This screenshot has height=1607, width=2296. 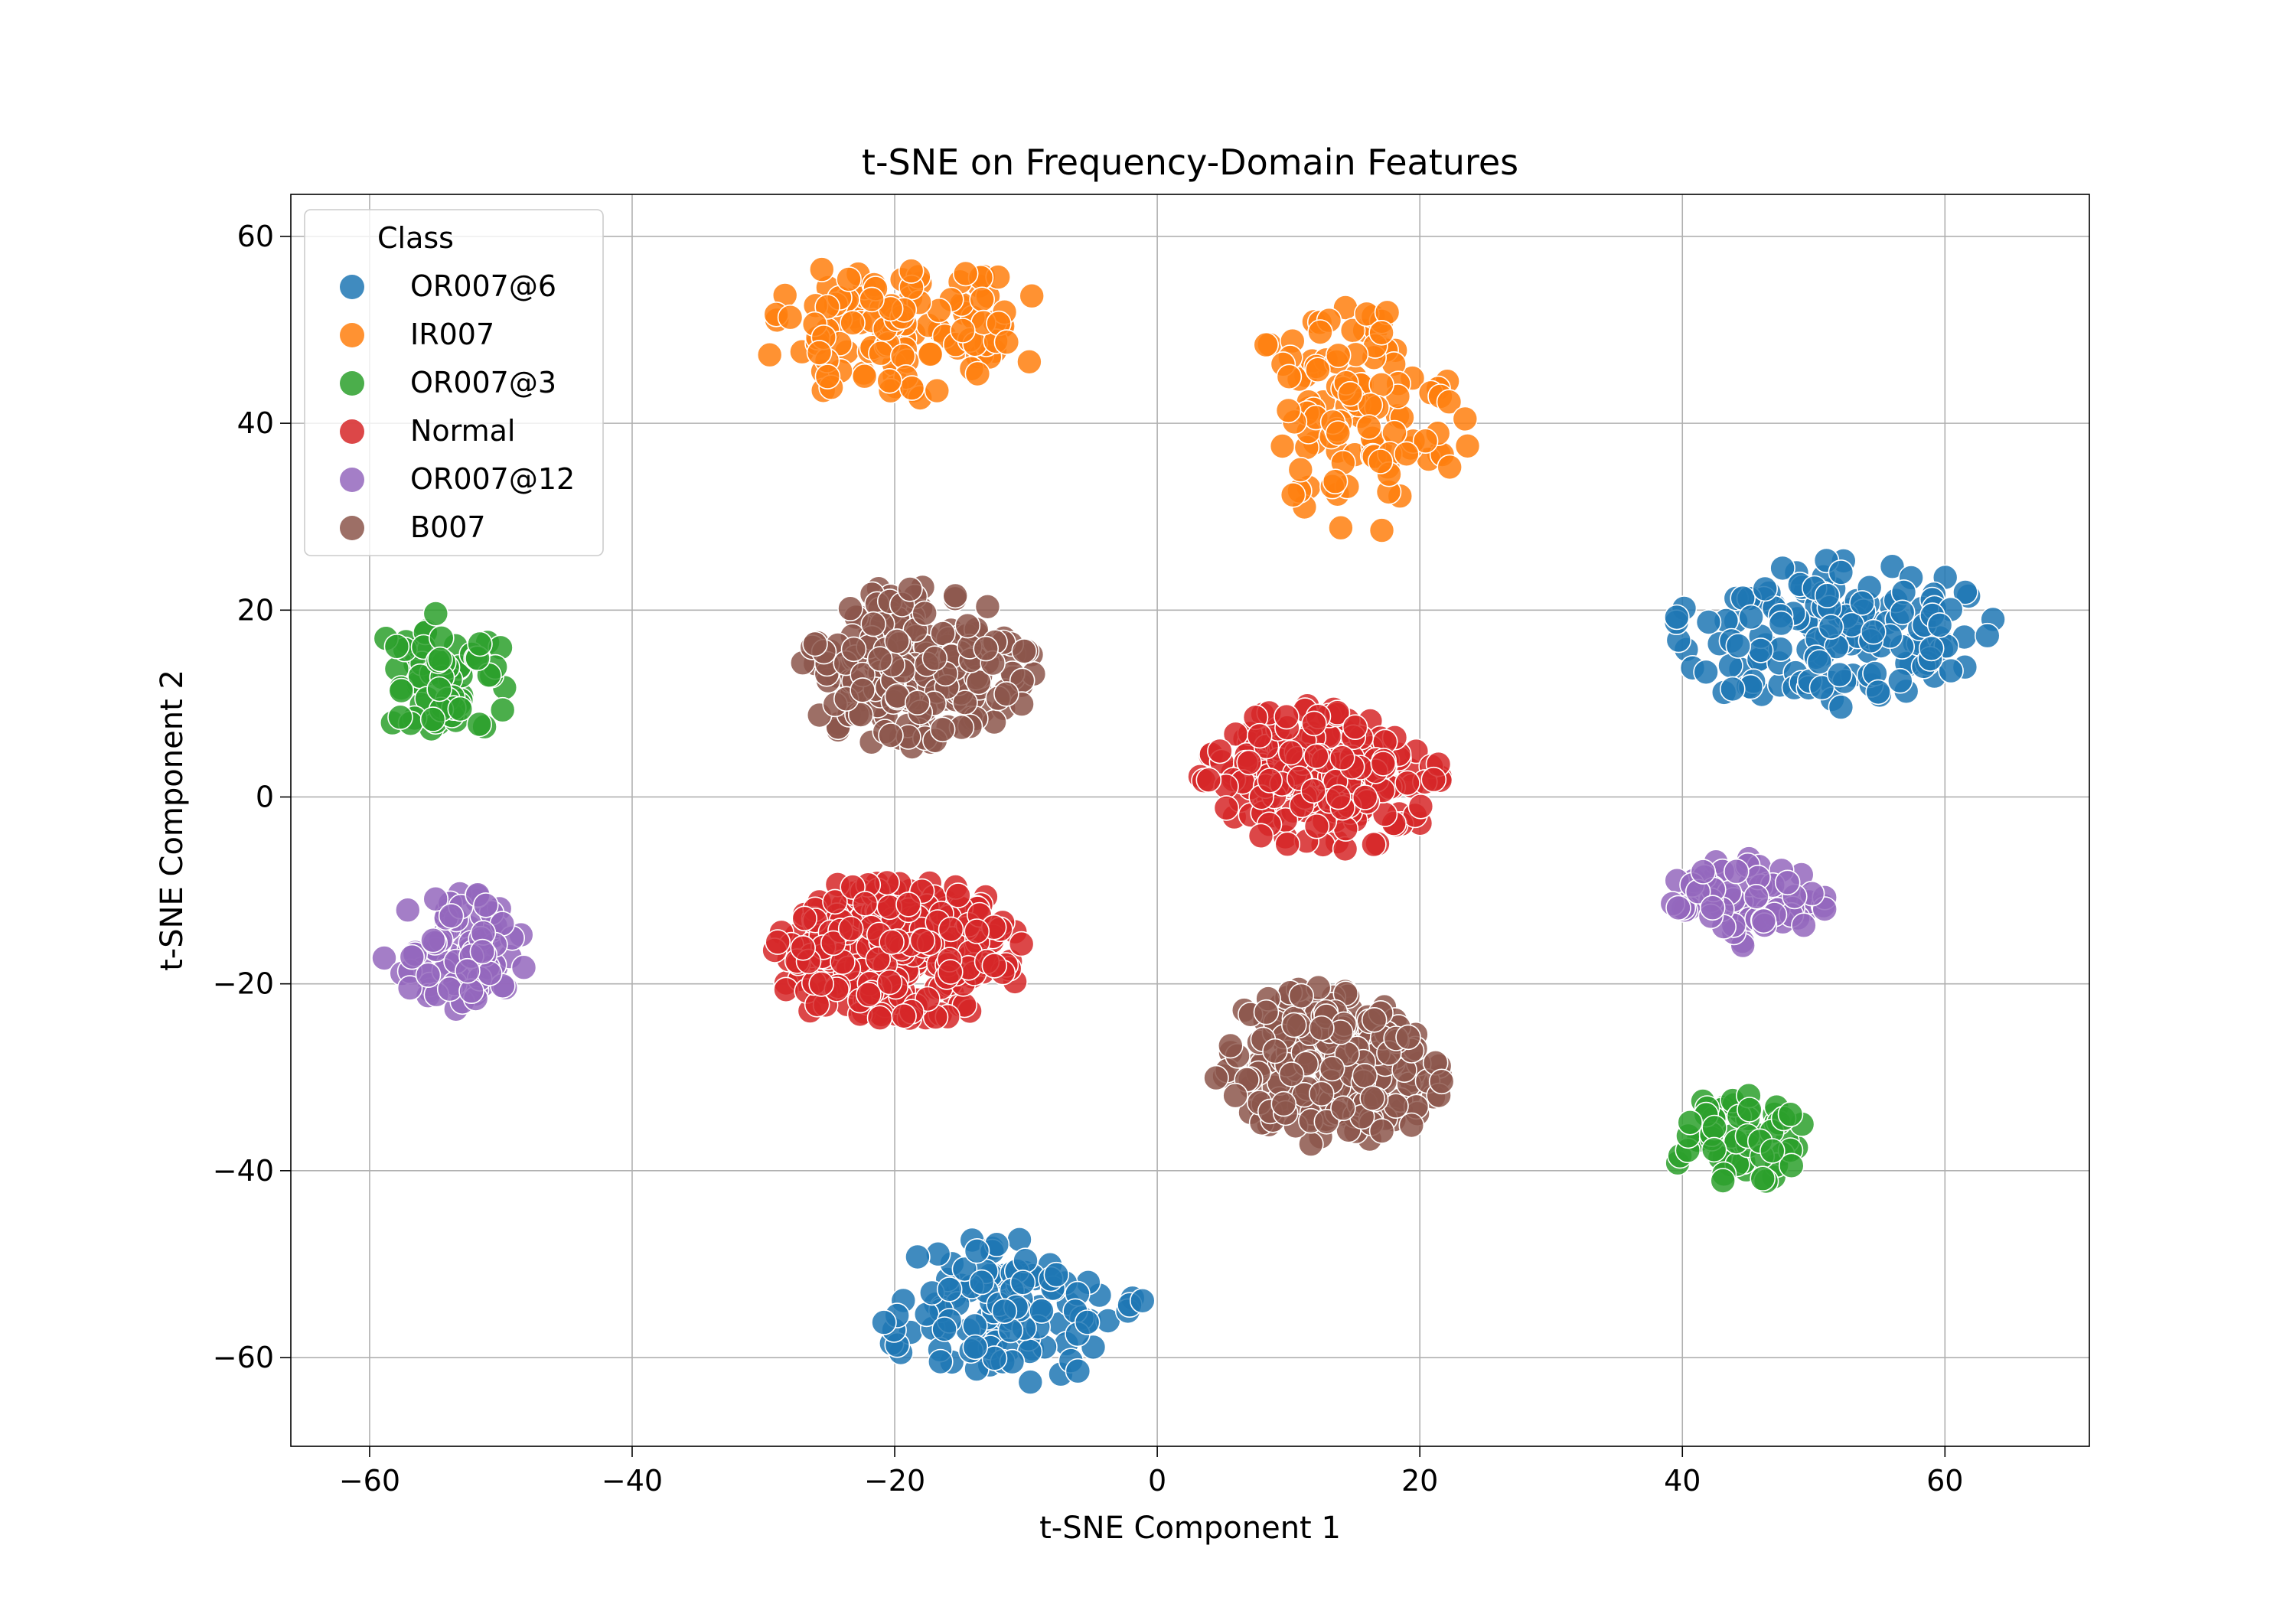 What do you see at coordinates (463, 431) in the screenshot?
I see `legend-label: Normal` at bounding box center [463, 431].